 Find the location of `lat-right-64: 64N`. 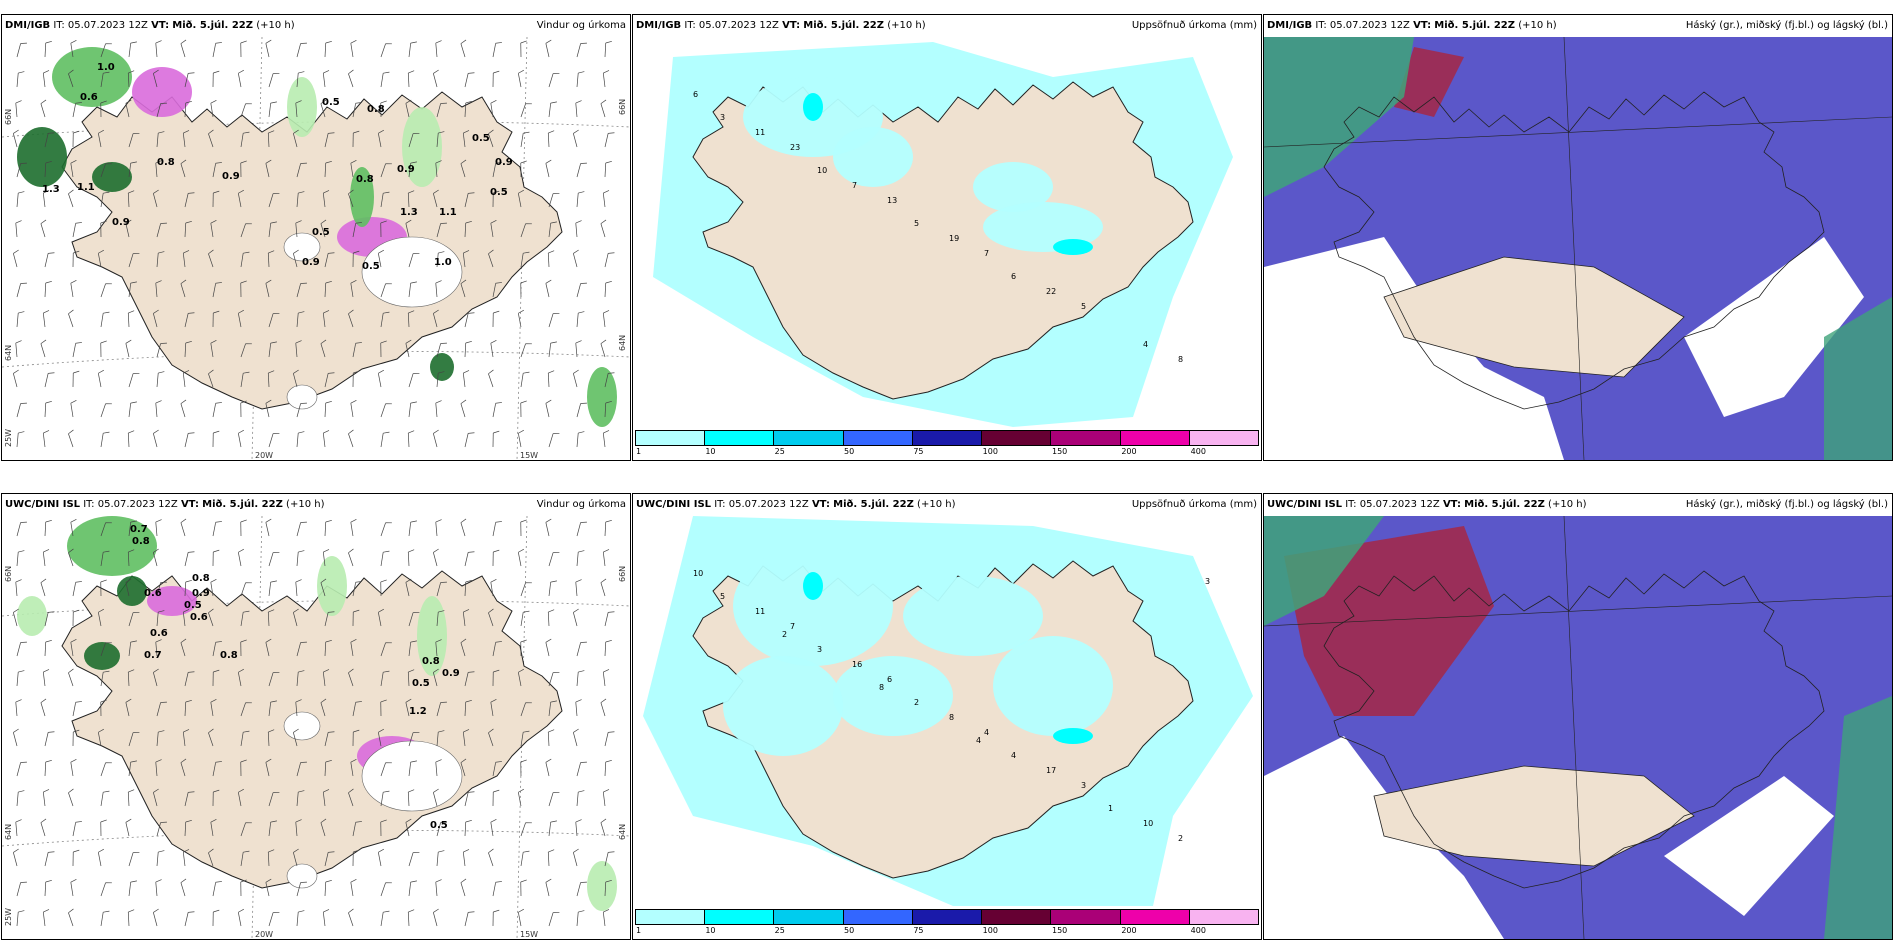

lat-right-64: 64N is located at coordinates (622, 831).